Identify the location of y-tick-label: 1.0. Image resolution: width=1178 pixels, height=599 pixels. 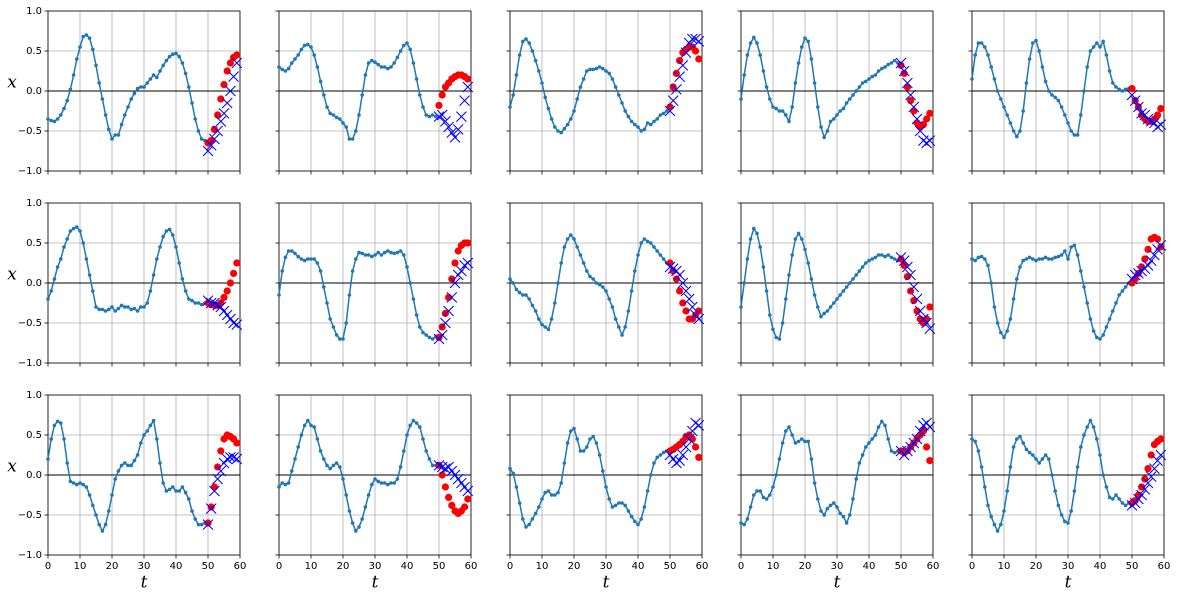
(34, 11).